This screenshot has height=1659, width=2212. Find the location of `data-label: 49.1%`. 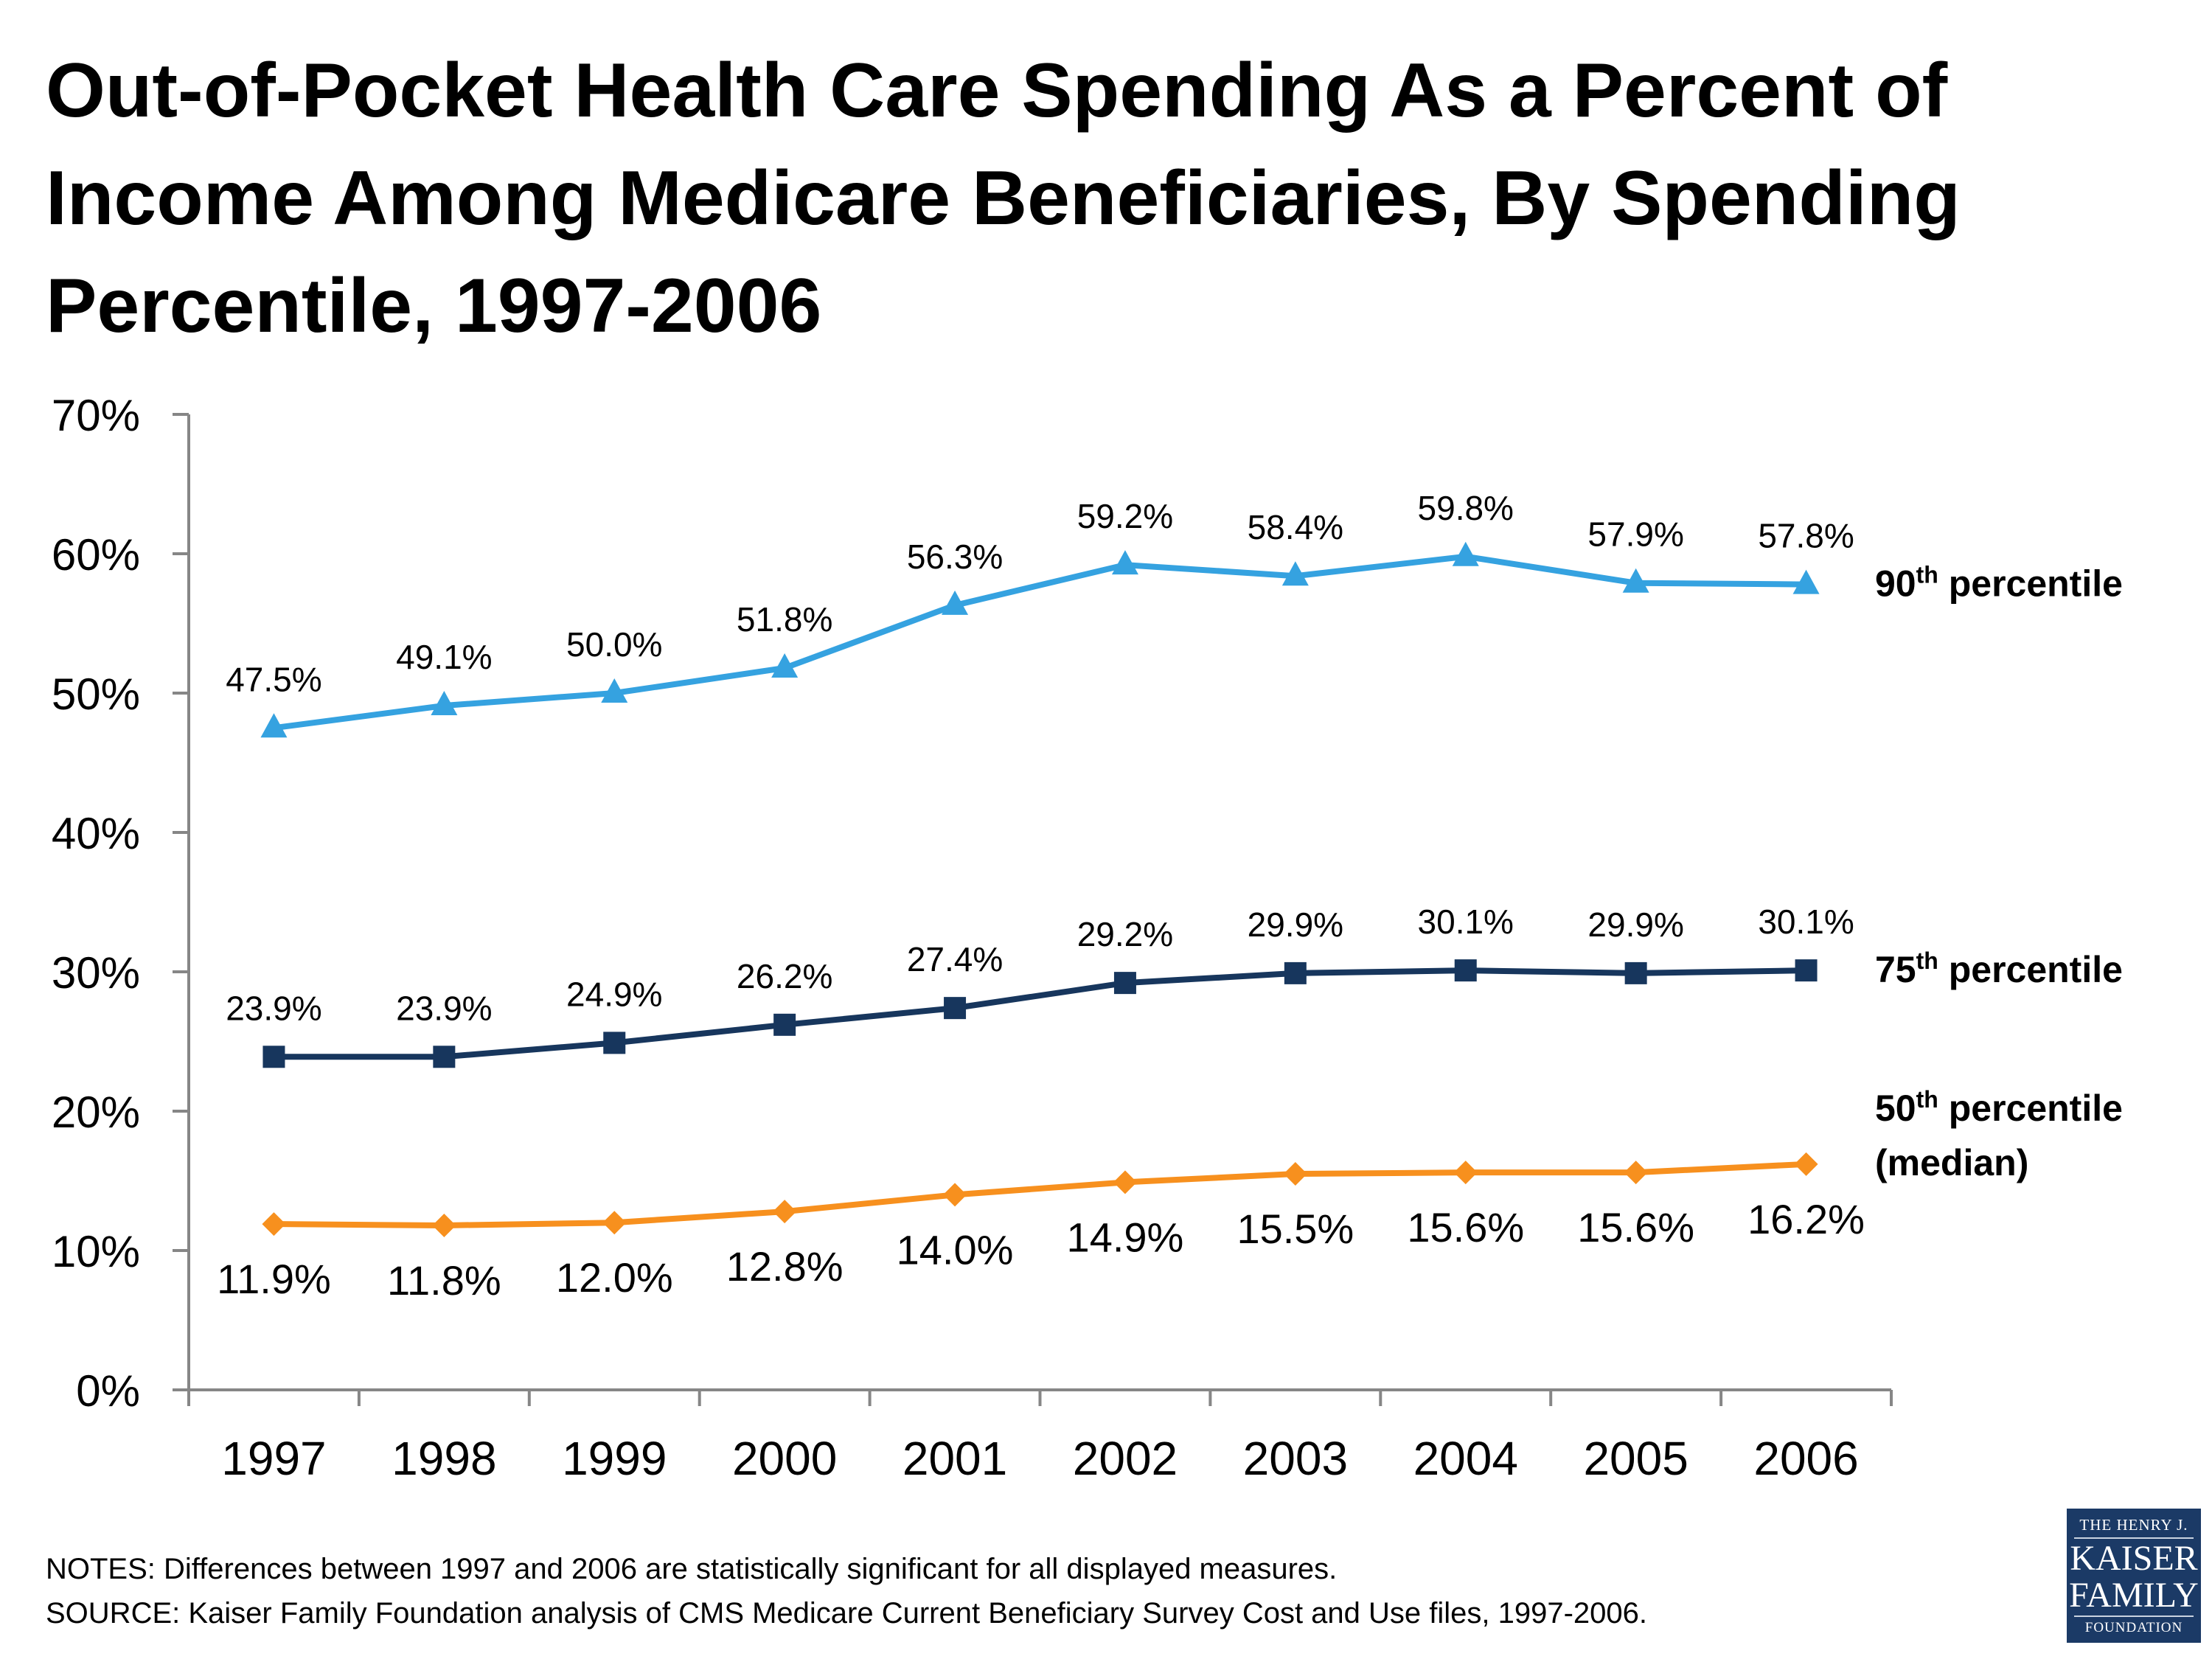

data-label: 49.1% is located at coordinates (444, 657).